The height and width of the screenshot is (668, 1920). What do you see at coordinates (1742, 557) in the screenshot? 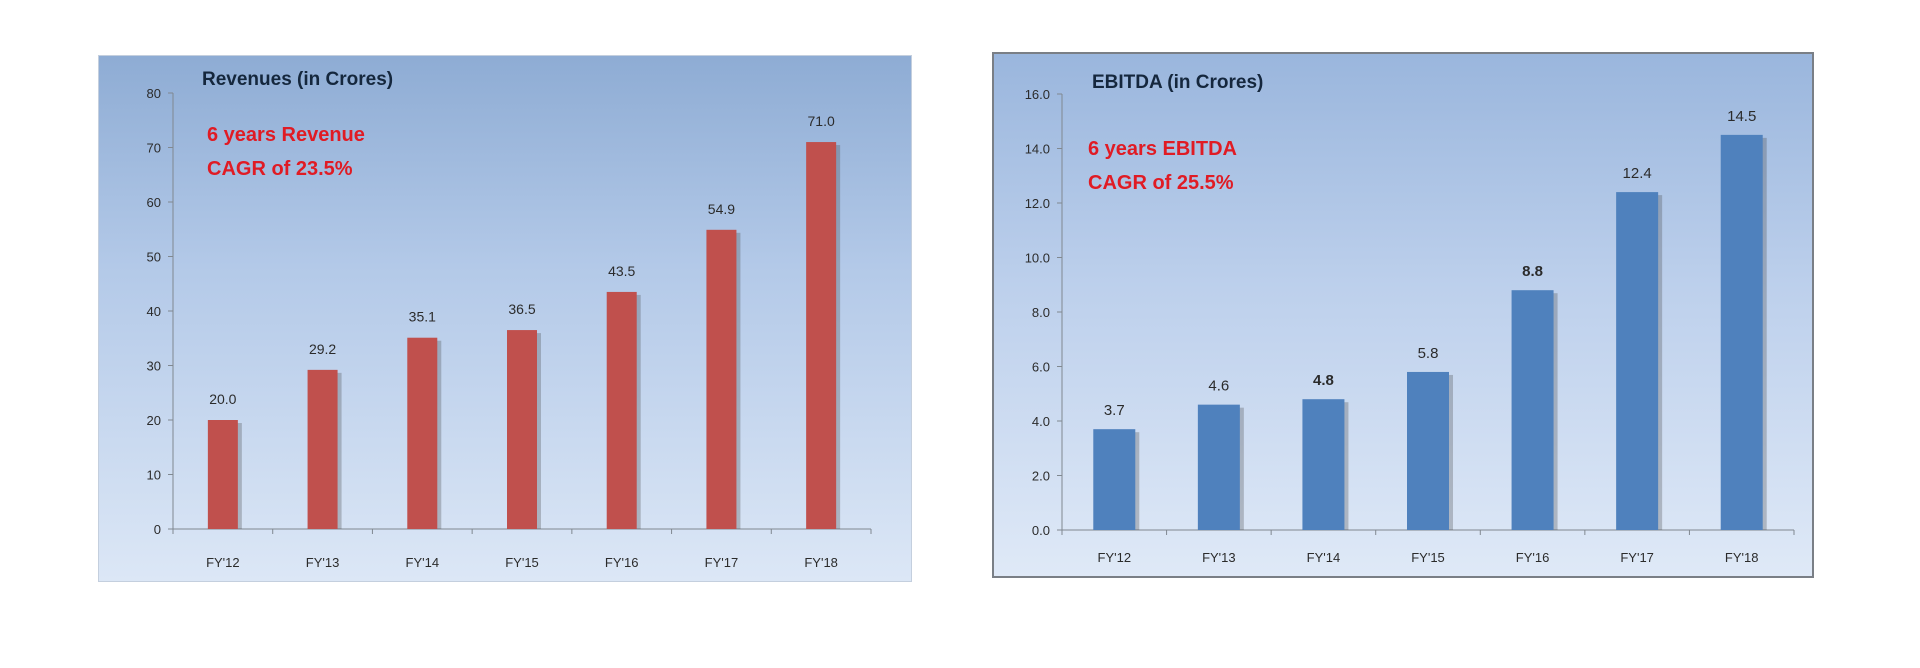
I see `ebitda-category-label: FY'18` at bounding box center [1742, 557].